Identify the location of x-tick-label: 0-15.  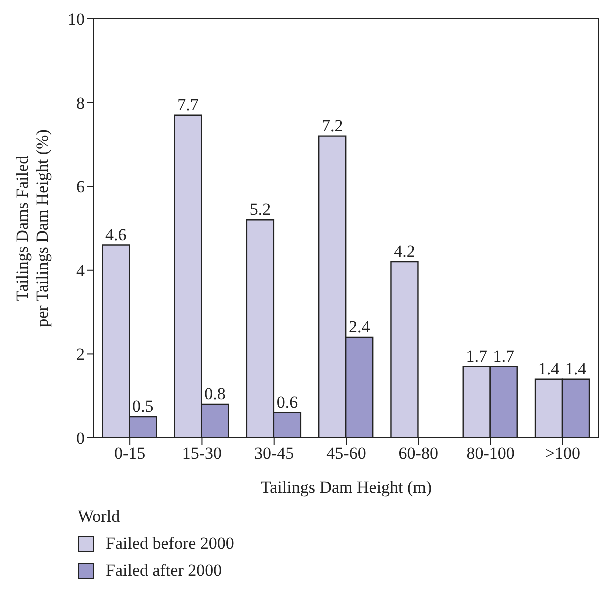
(130, 454).